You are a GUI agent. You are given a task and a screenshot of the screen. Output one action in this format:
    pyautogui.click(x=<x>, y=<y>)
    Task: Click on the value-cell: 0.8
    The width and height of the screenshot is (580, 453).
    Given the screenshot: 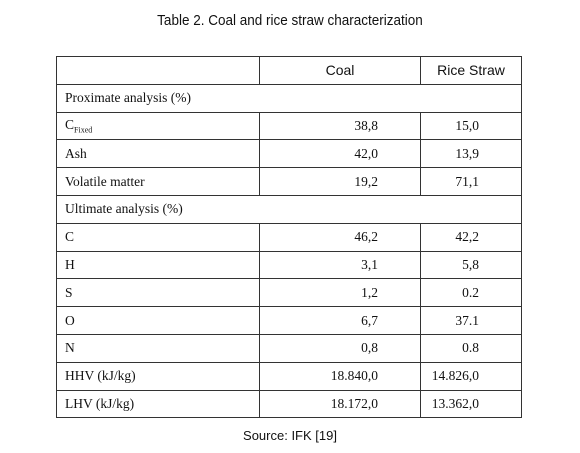 What is the action you would take?
    pyautogui.click(x=471, y=348)
    